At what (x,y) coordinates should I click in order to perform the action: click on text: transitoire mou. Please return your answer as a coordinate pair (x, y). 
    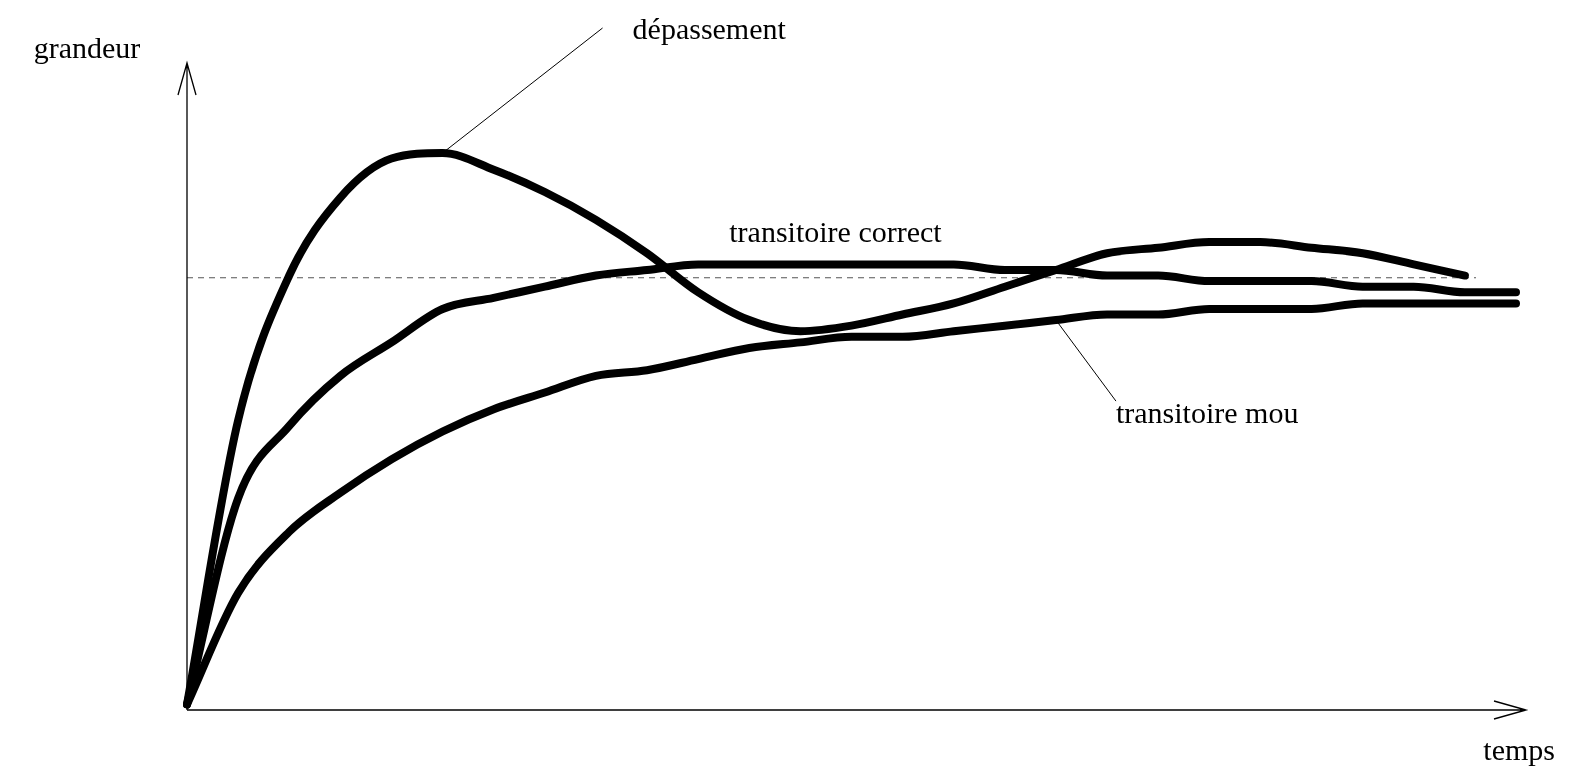
    Looking at the image, I should click on (1207, 412).